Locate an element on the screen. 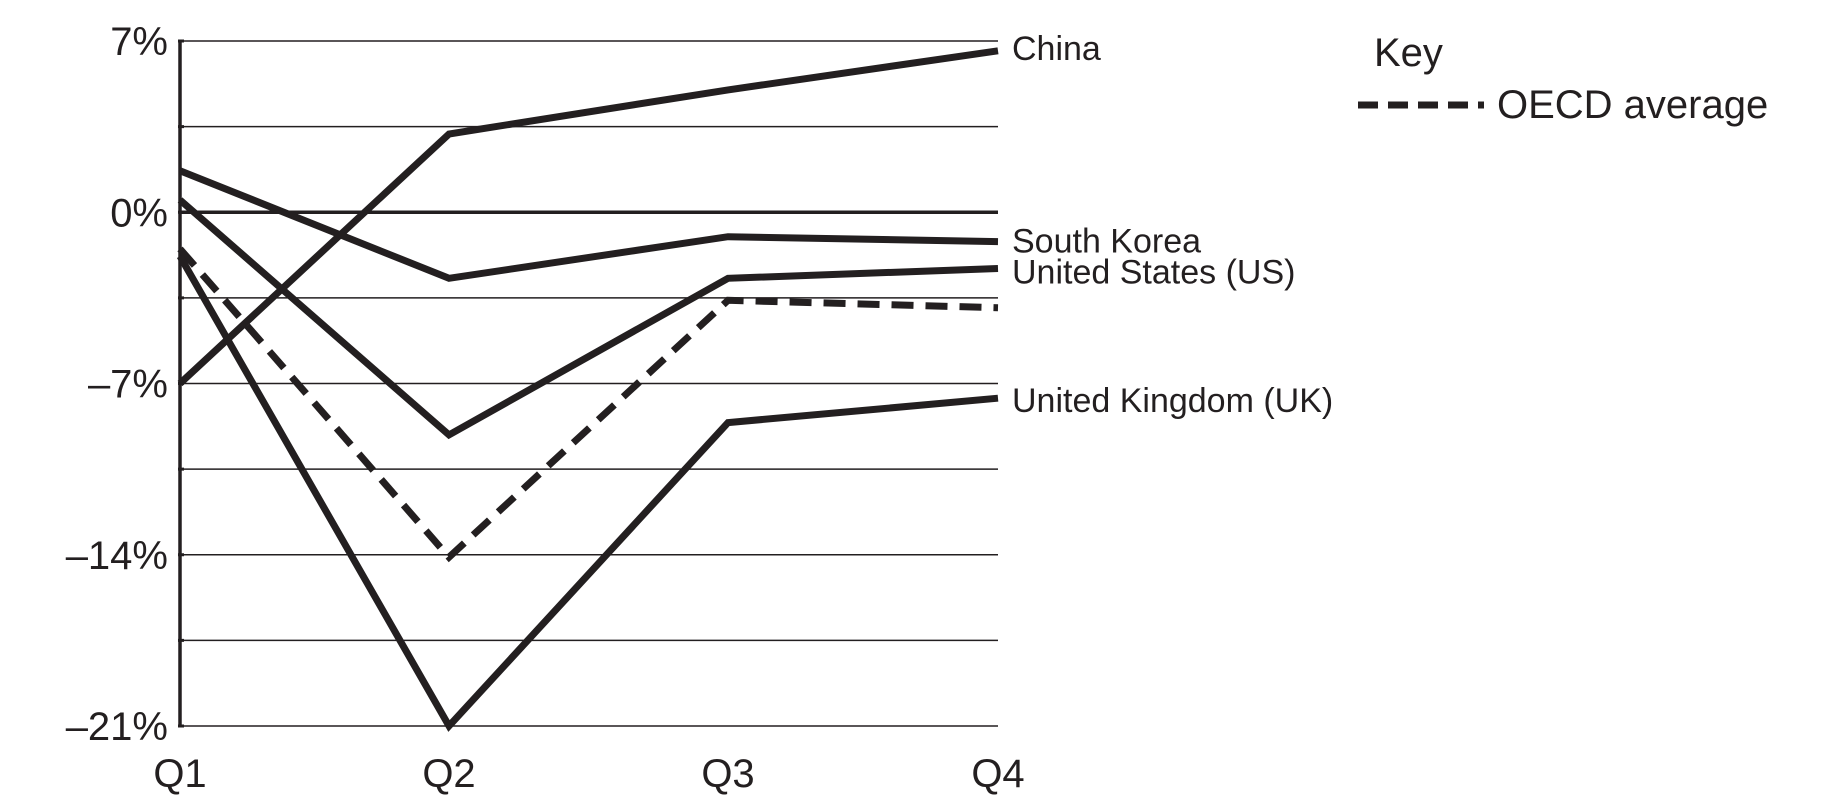  x-tick-label-q2: Q2 is located at coordinates (448, 774).